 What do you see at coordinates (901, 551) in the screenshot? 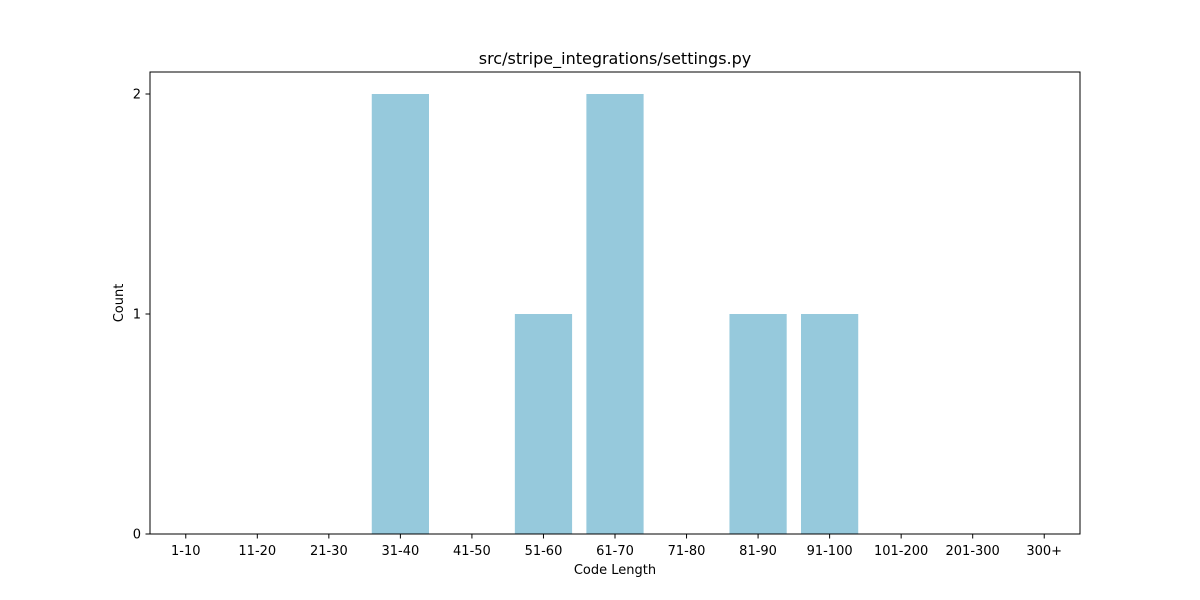
I see `x-tick-label: 101-200` at bounding box center [901, 551].